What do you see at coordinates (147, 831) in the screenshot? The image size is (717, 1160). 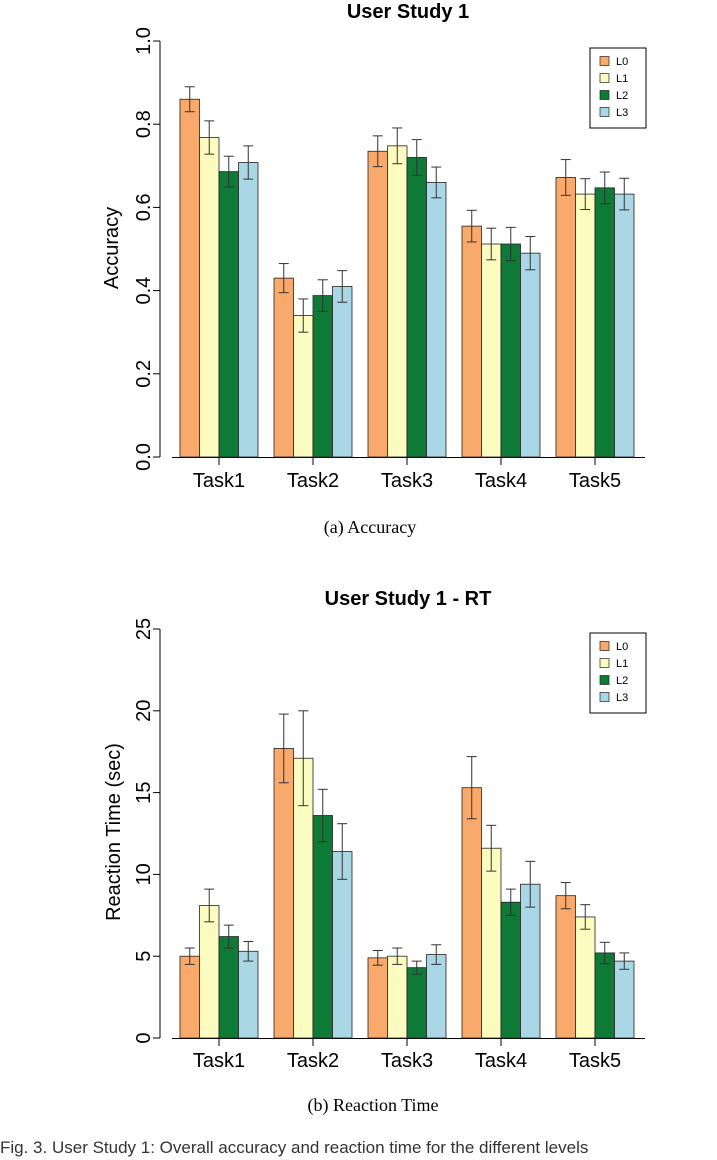 I see `y-axis: 0 5 10 15 20 25` at bounding box center [147, 831].